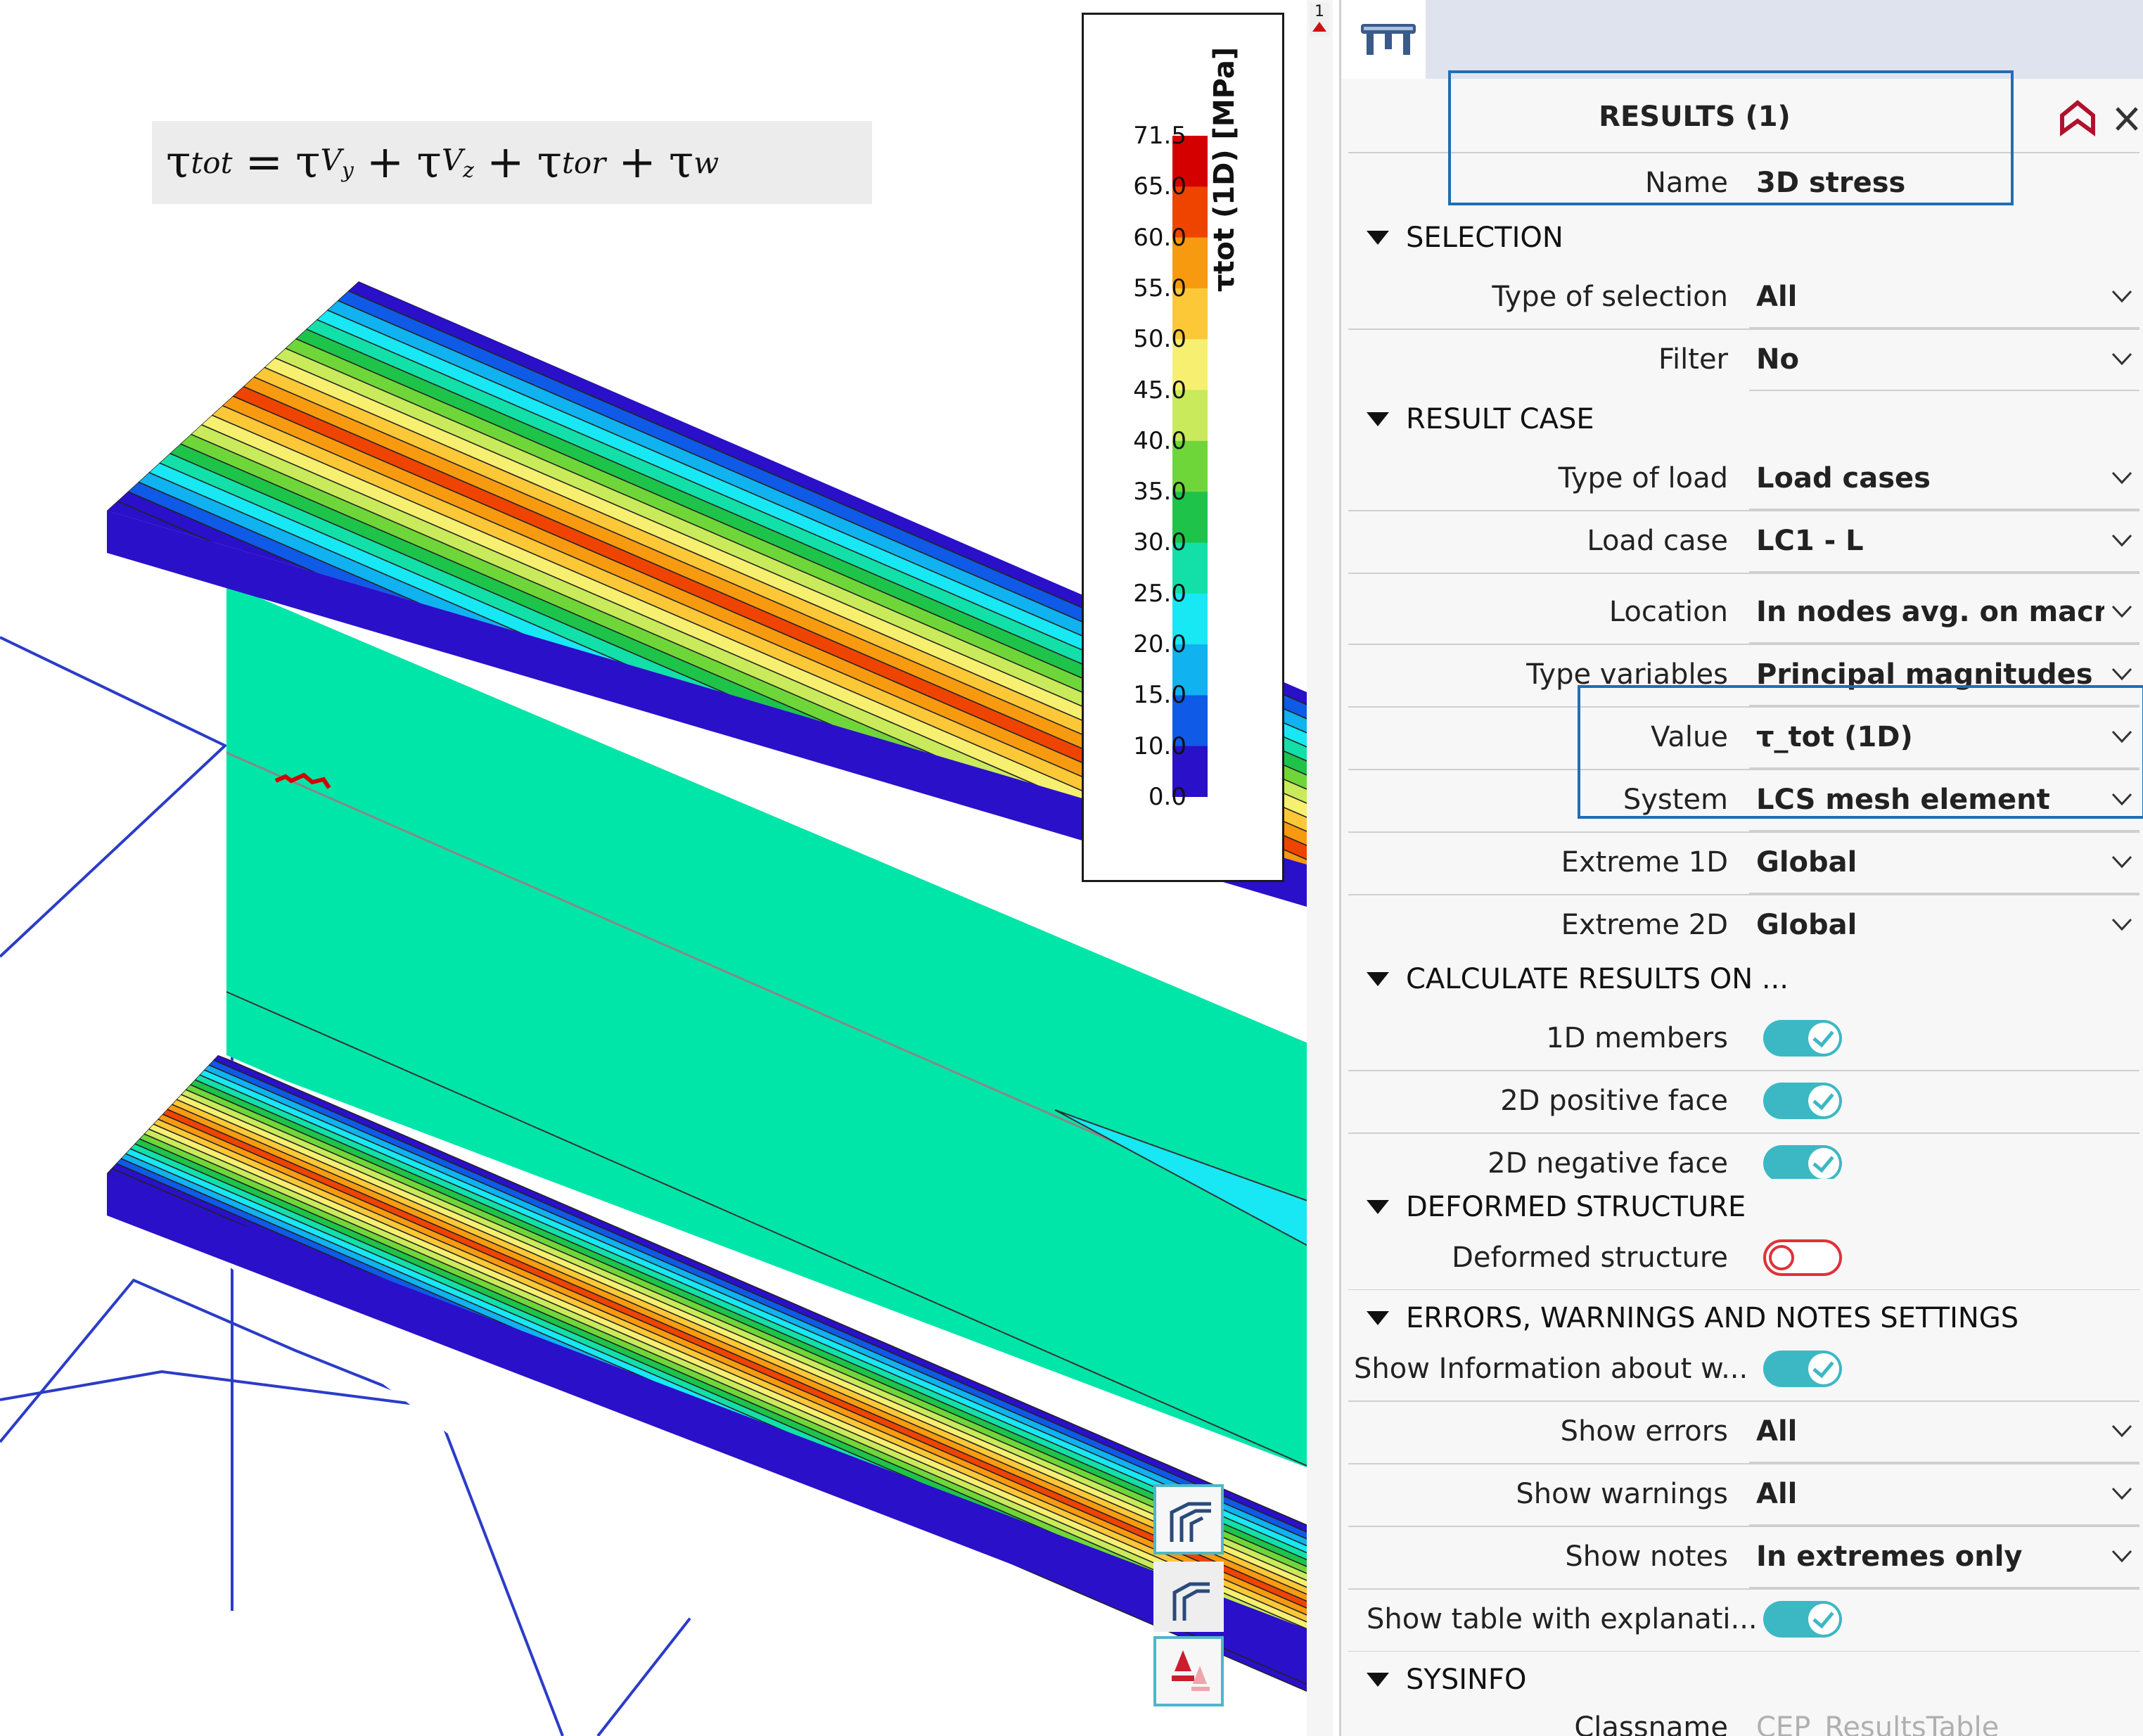 This screenshot has width=2143, height=1736. I want to click on panel-header: RESULTS (1), so click(1744, 117).